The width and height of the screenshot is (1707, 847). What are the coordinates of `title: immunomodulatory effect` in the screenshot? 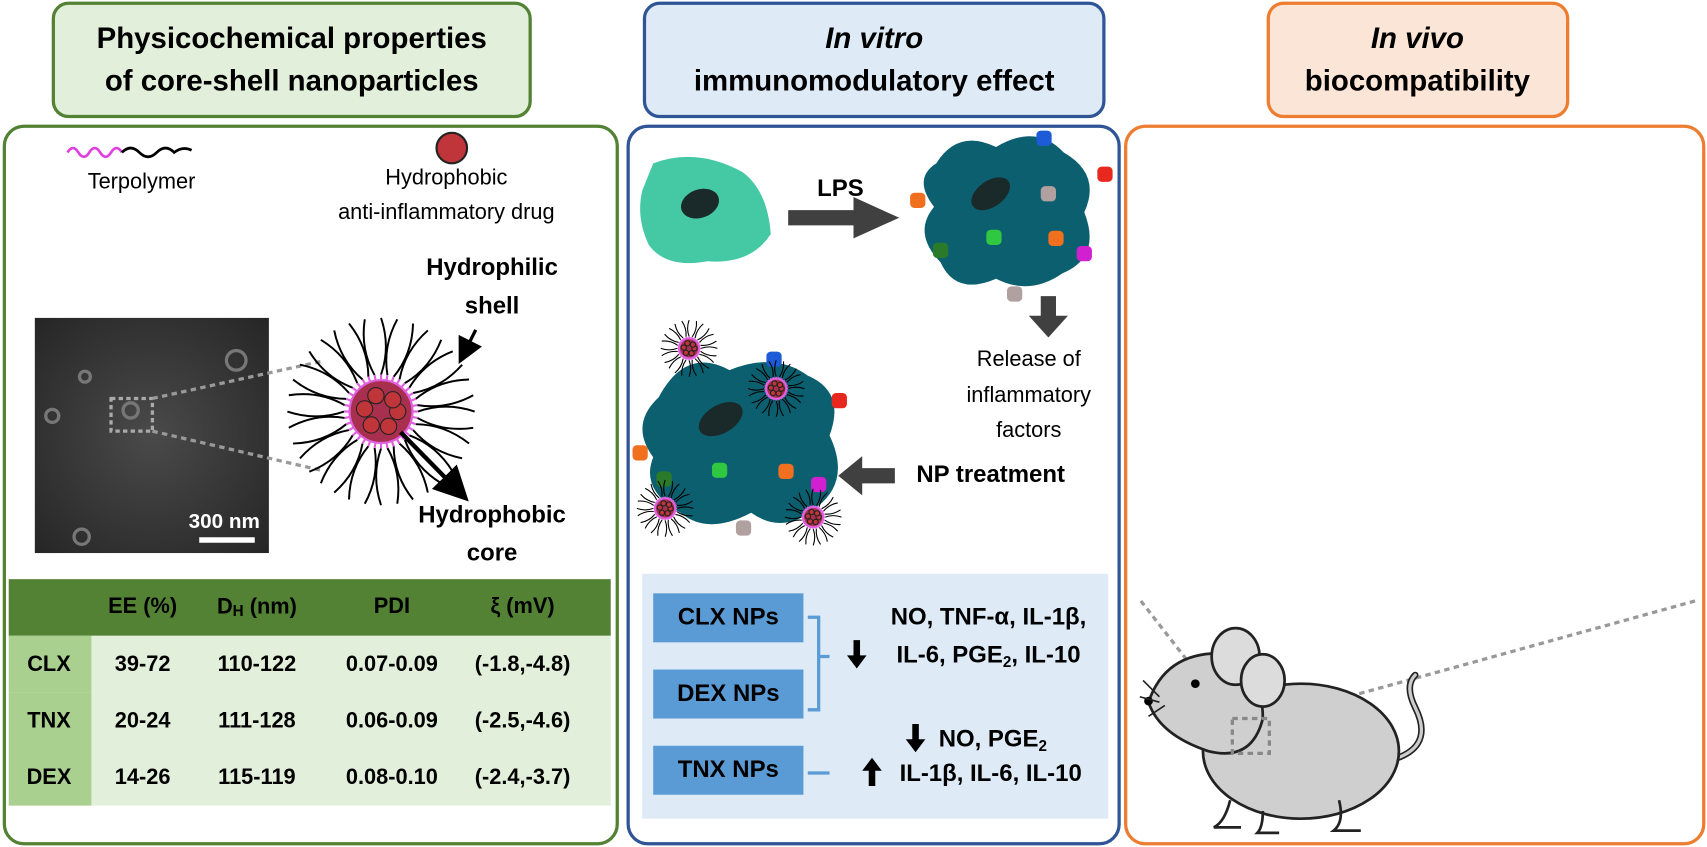 It's located at (874, 81).